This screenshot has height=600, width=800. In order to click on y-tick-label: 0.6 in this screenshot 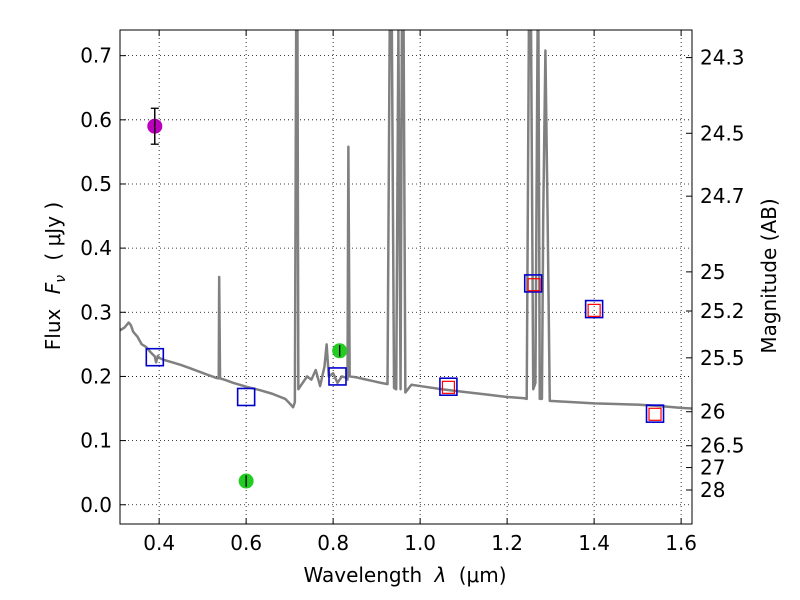, I will do `click(96, 120)`.